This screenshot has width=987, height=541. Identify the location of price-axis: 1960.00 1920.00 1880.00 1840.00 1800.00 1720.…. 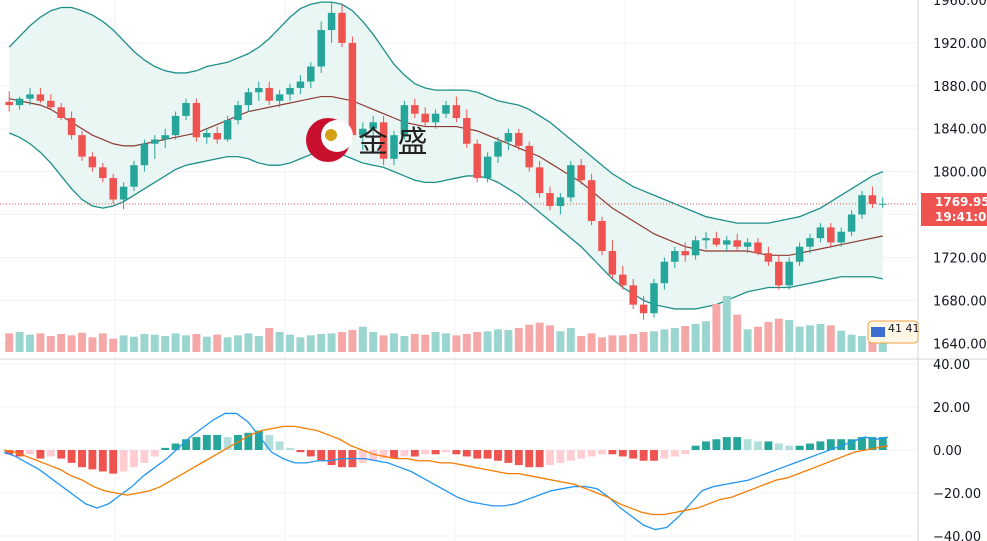
(960, 270).